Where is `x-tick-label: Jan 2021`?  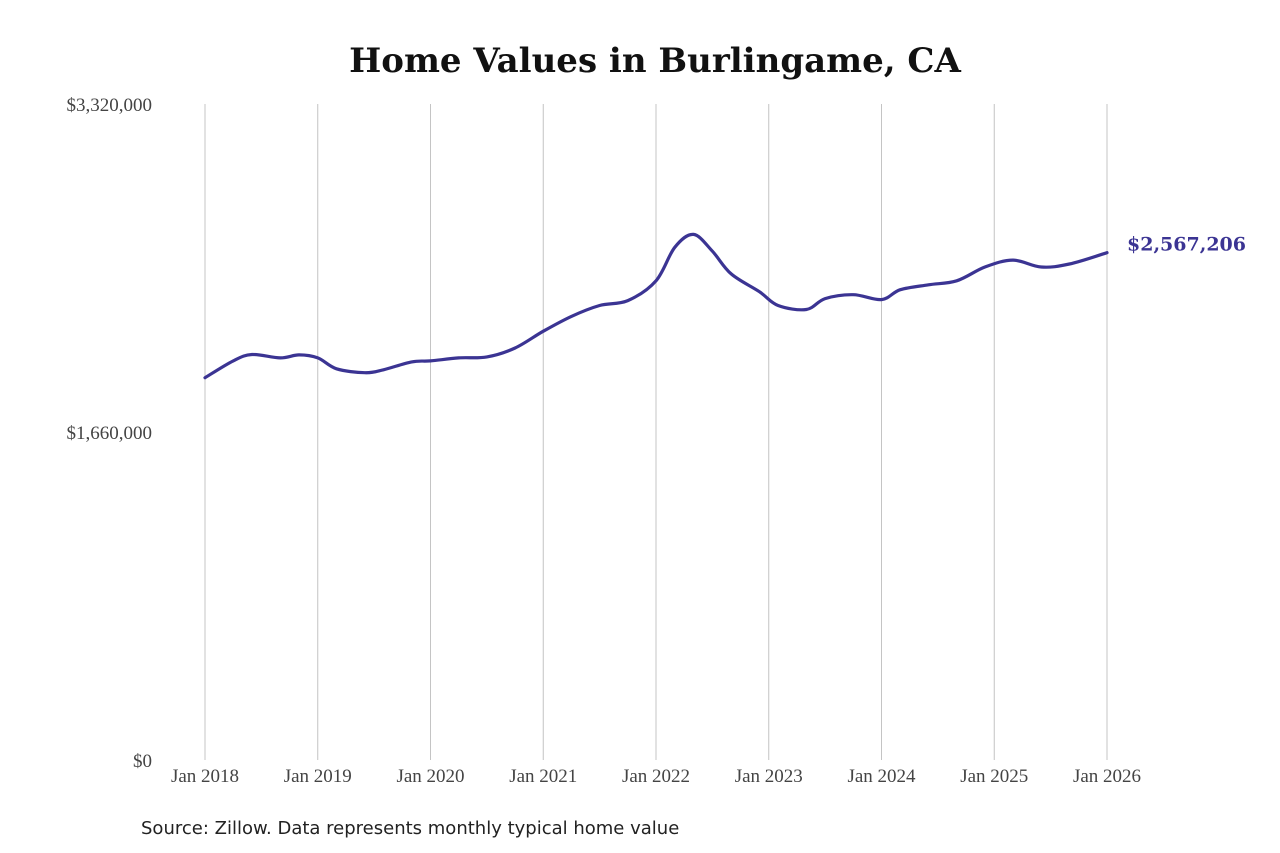 x-tick-label: Jan 2021 is located at coordinates (543, 776).